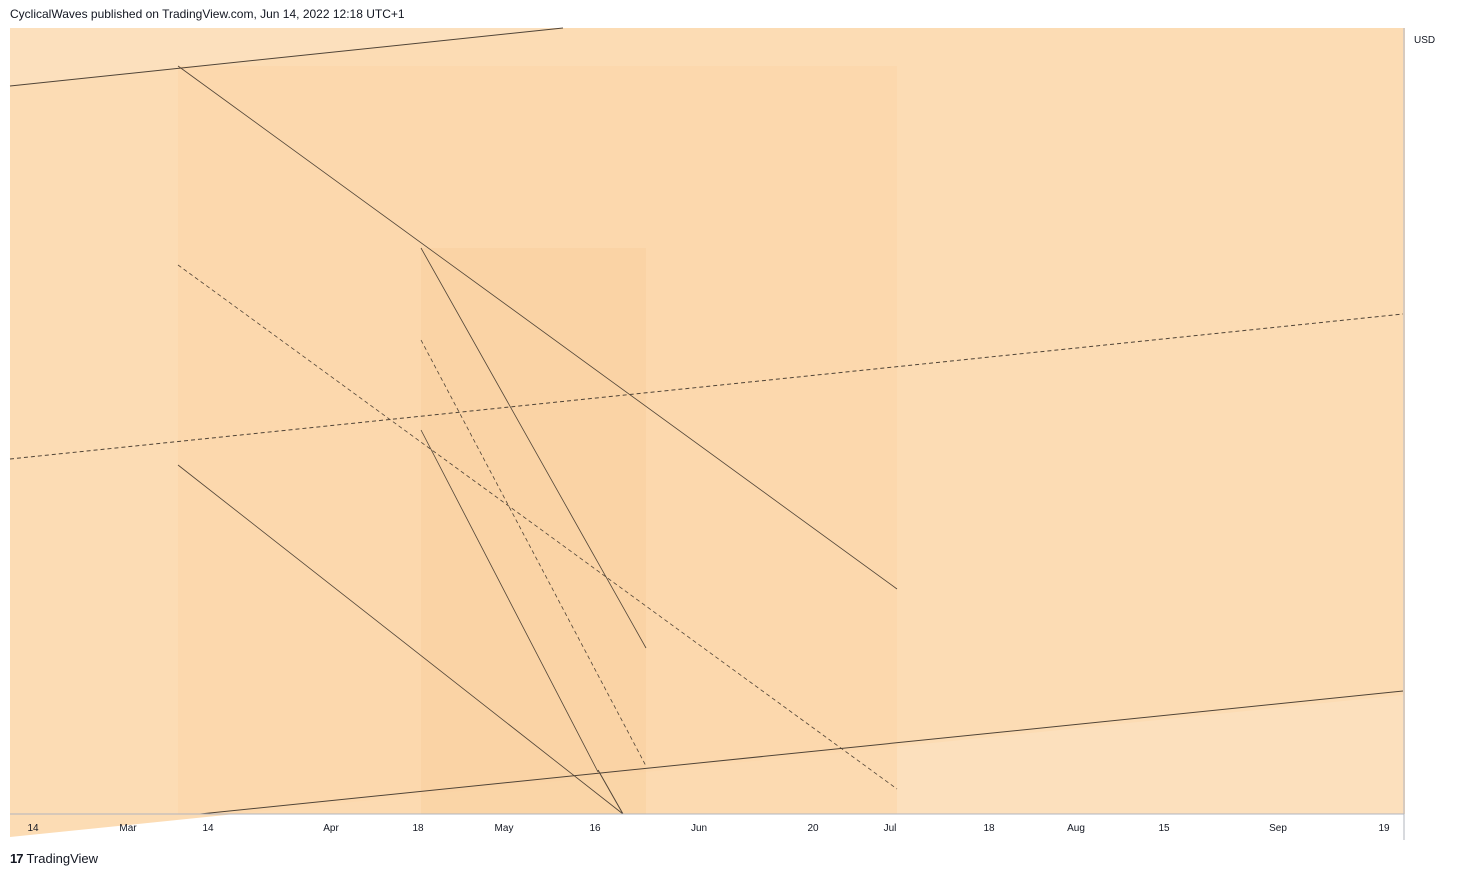  Describe the element at coordinates (400, 639) in the screenshot. I see `falling-lower-line` at that location.